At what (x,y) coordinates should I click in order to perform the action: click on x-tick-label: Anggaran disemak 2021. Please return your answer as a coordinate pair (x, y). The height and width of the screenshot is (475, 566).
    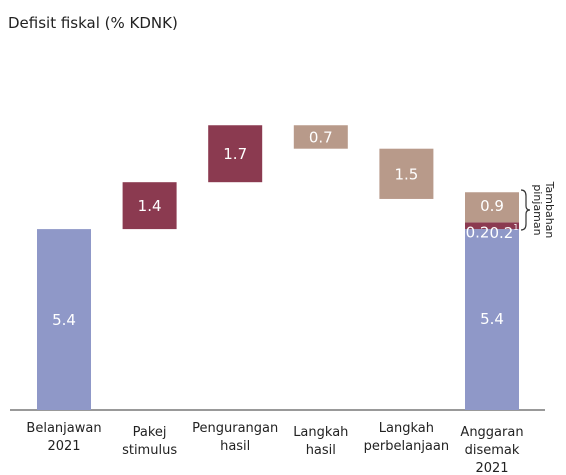
    Looking at the image, I should click on (492, 450).